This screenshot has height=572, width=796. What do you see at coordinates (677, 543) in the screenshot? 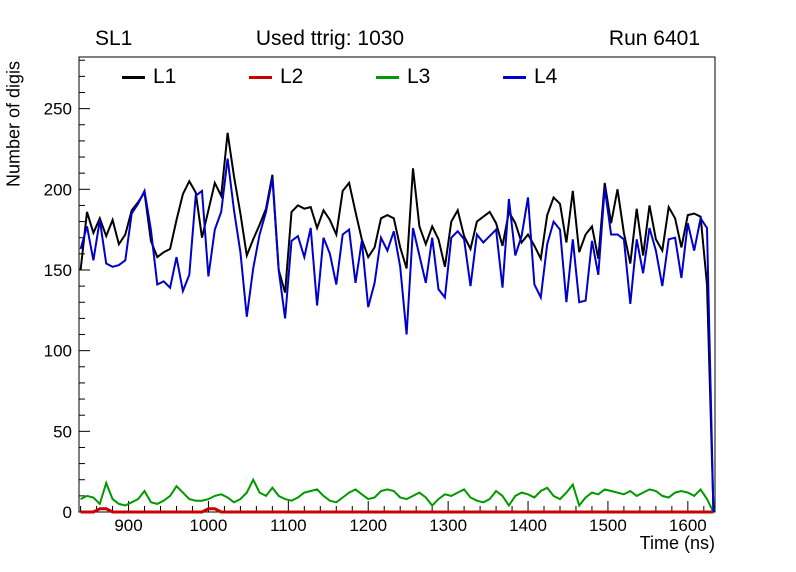
I see `x-axis-title: Time (ns)` at bounding box center [677, 543].